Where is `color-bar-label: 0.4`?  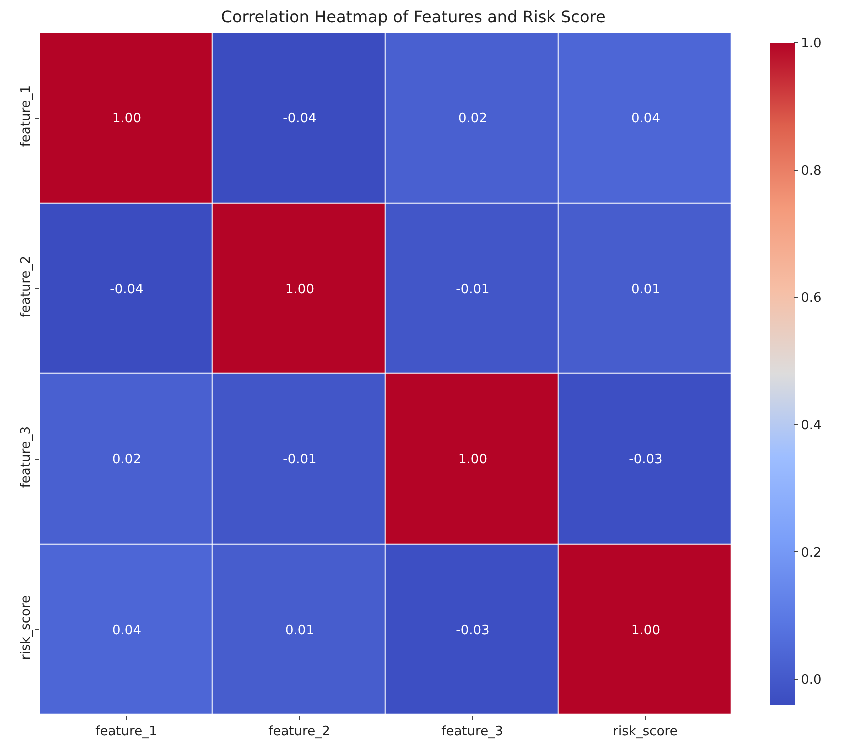
color-bar-label: 0.4 is located at coordinates (811, 426).